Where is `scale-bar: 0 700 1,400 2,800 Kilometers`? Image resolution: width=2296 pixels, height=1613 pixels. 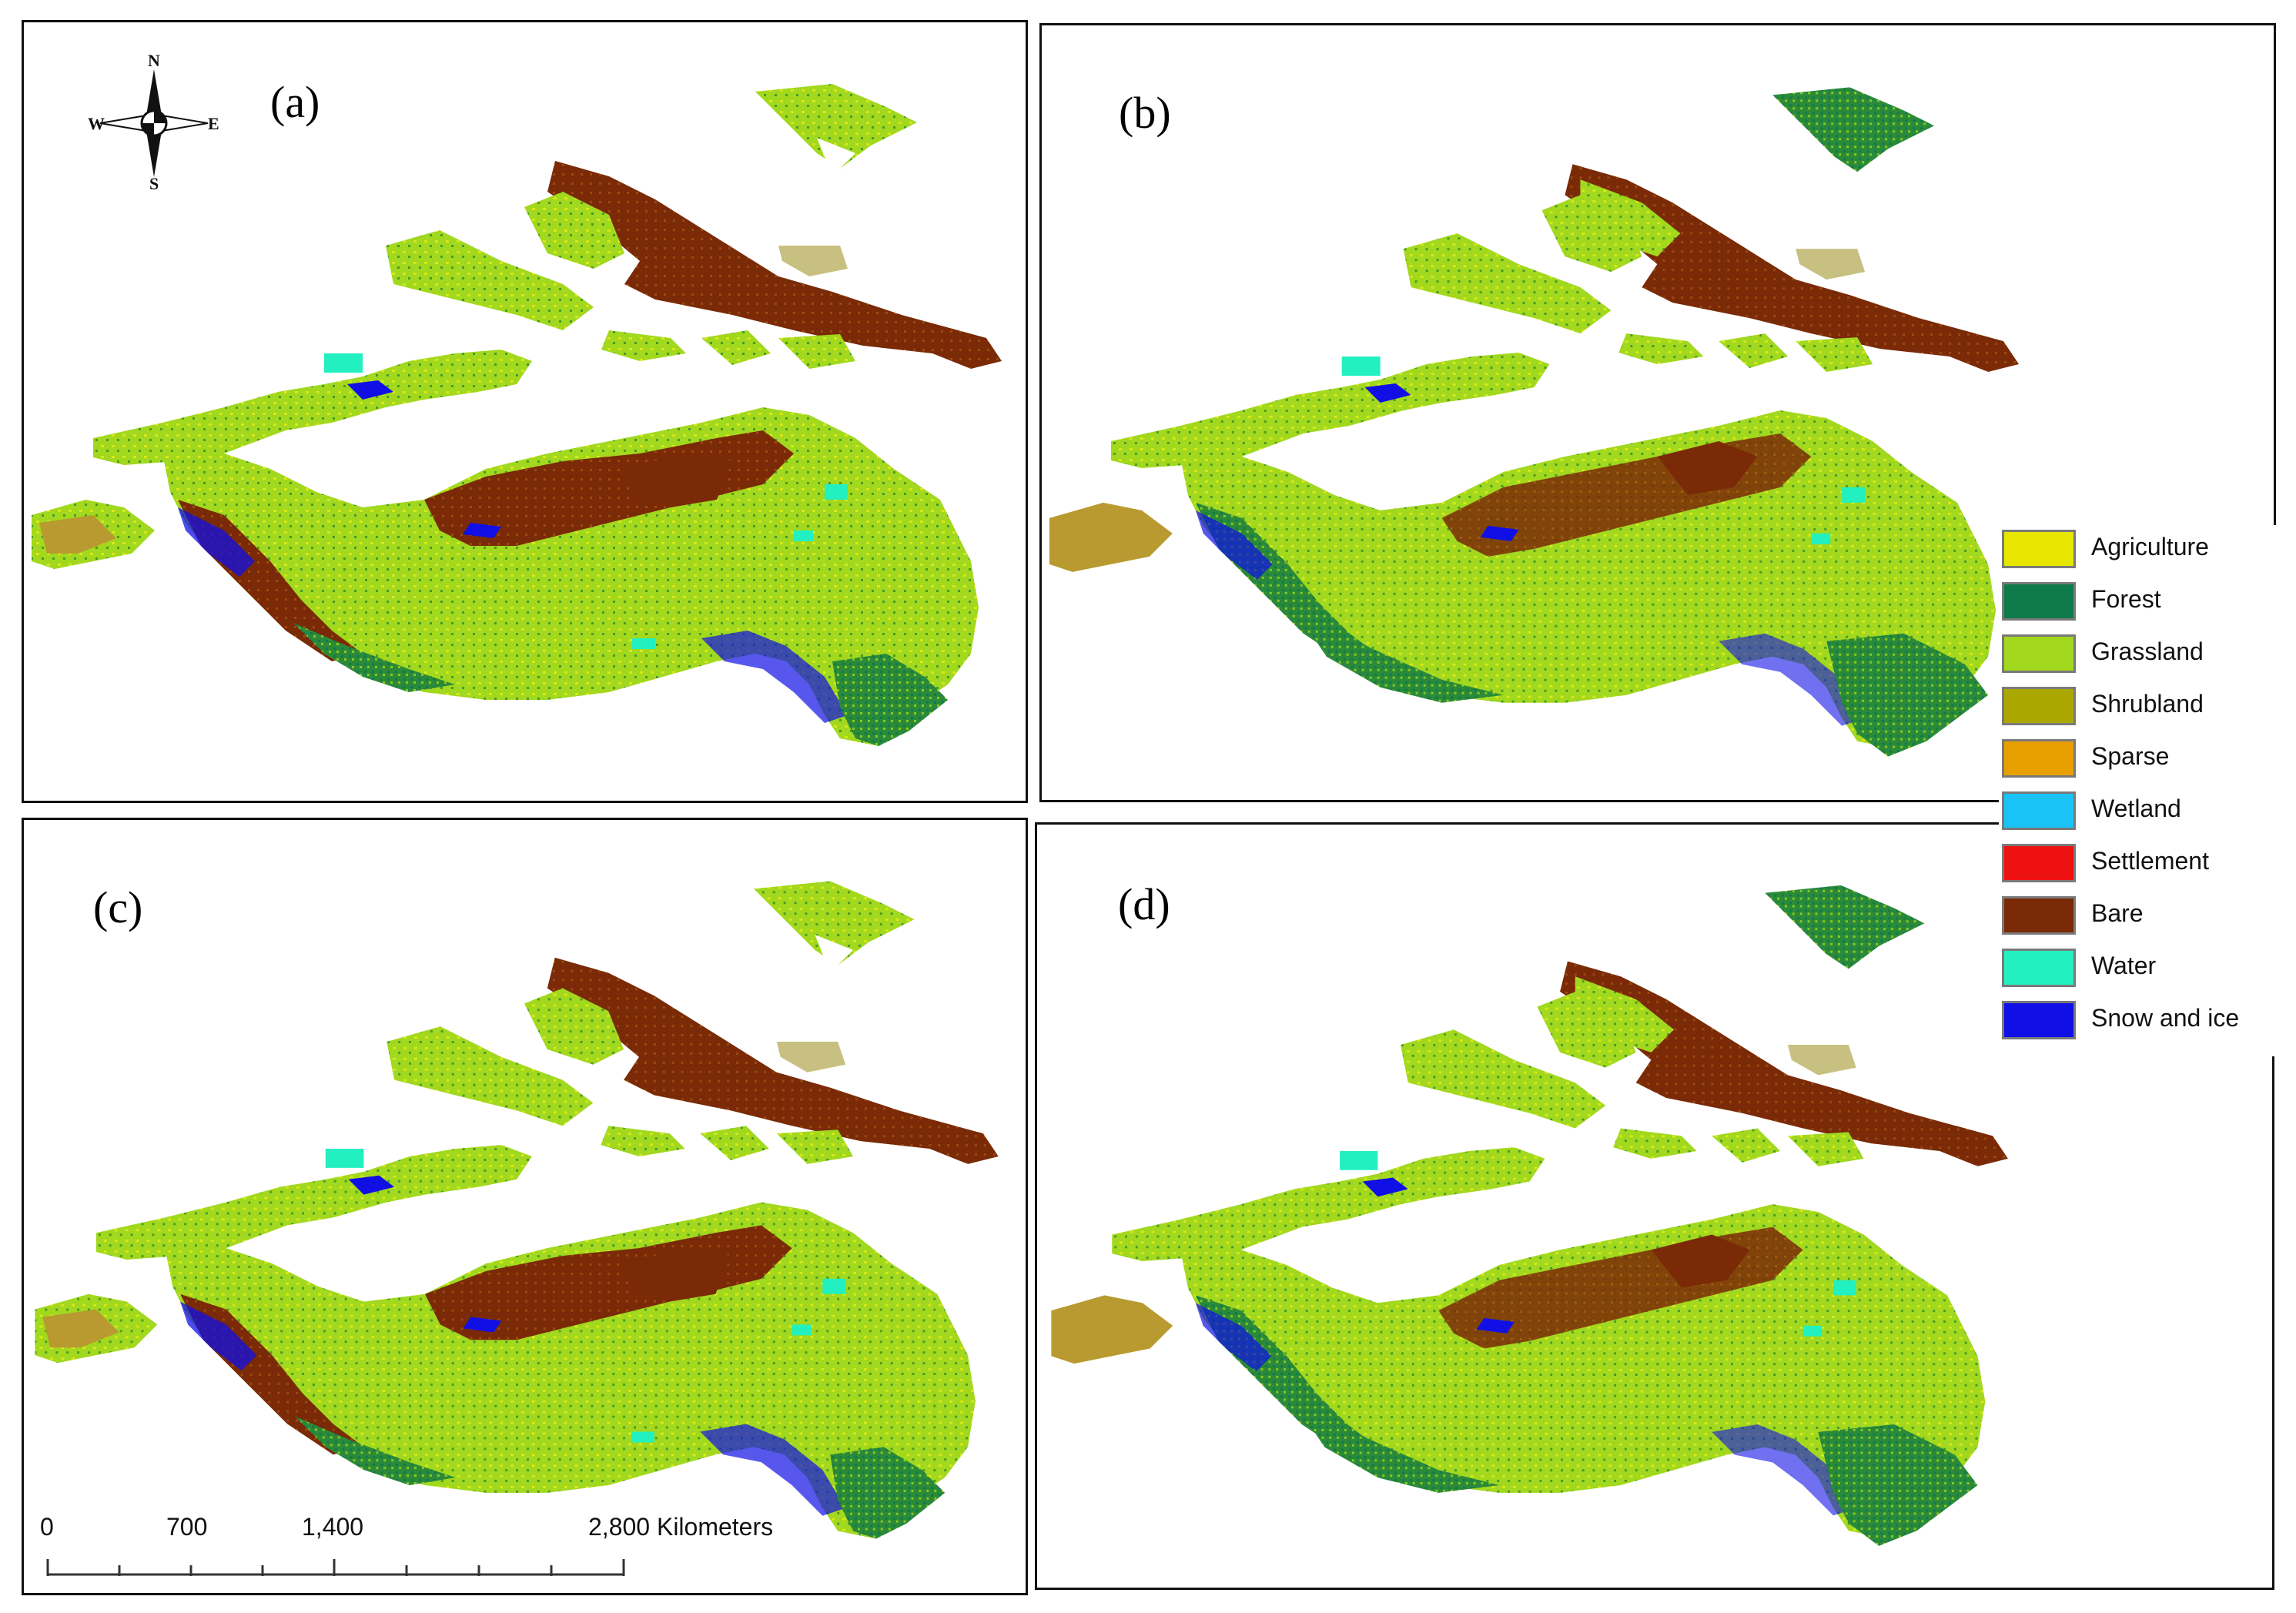
scale-bar: 0 700 1,400 2,800 Kilometers is located at coordinates (402, 1547).